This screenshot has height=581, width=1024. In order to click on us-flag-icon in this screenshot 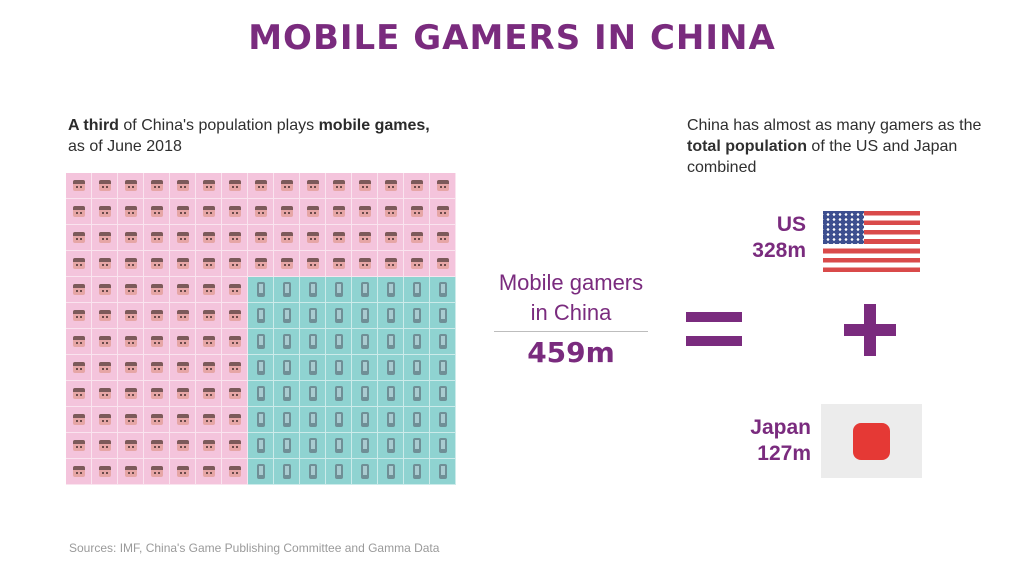, I will do `click(871, 241)`.